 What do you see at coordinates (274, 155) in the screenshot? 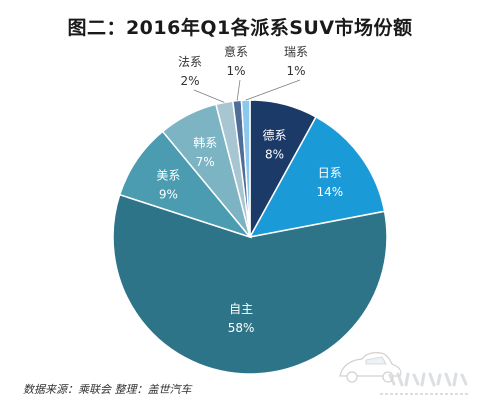
I see `slice-label-value: 8%` at bounding box center [274, 155].